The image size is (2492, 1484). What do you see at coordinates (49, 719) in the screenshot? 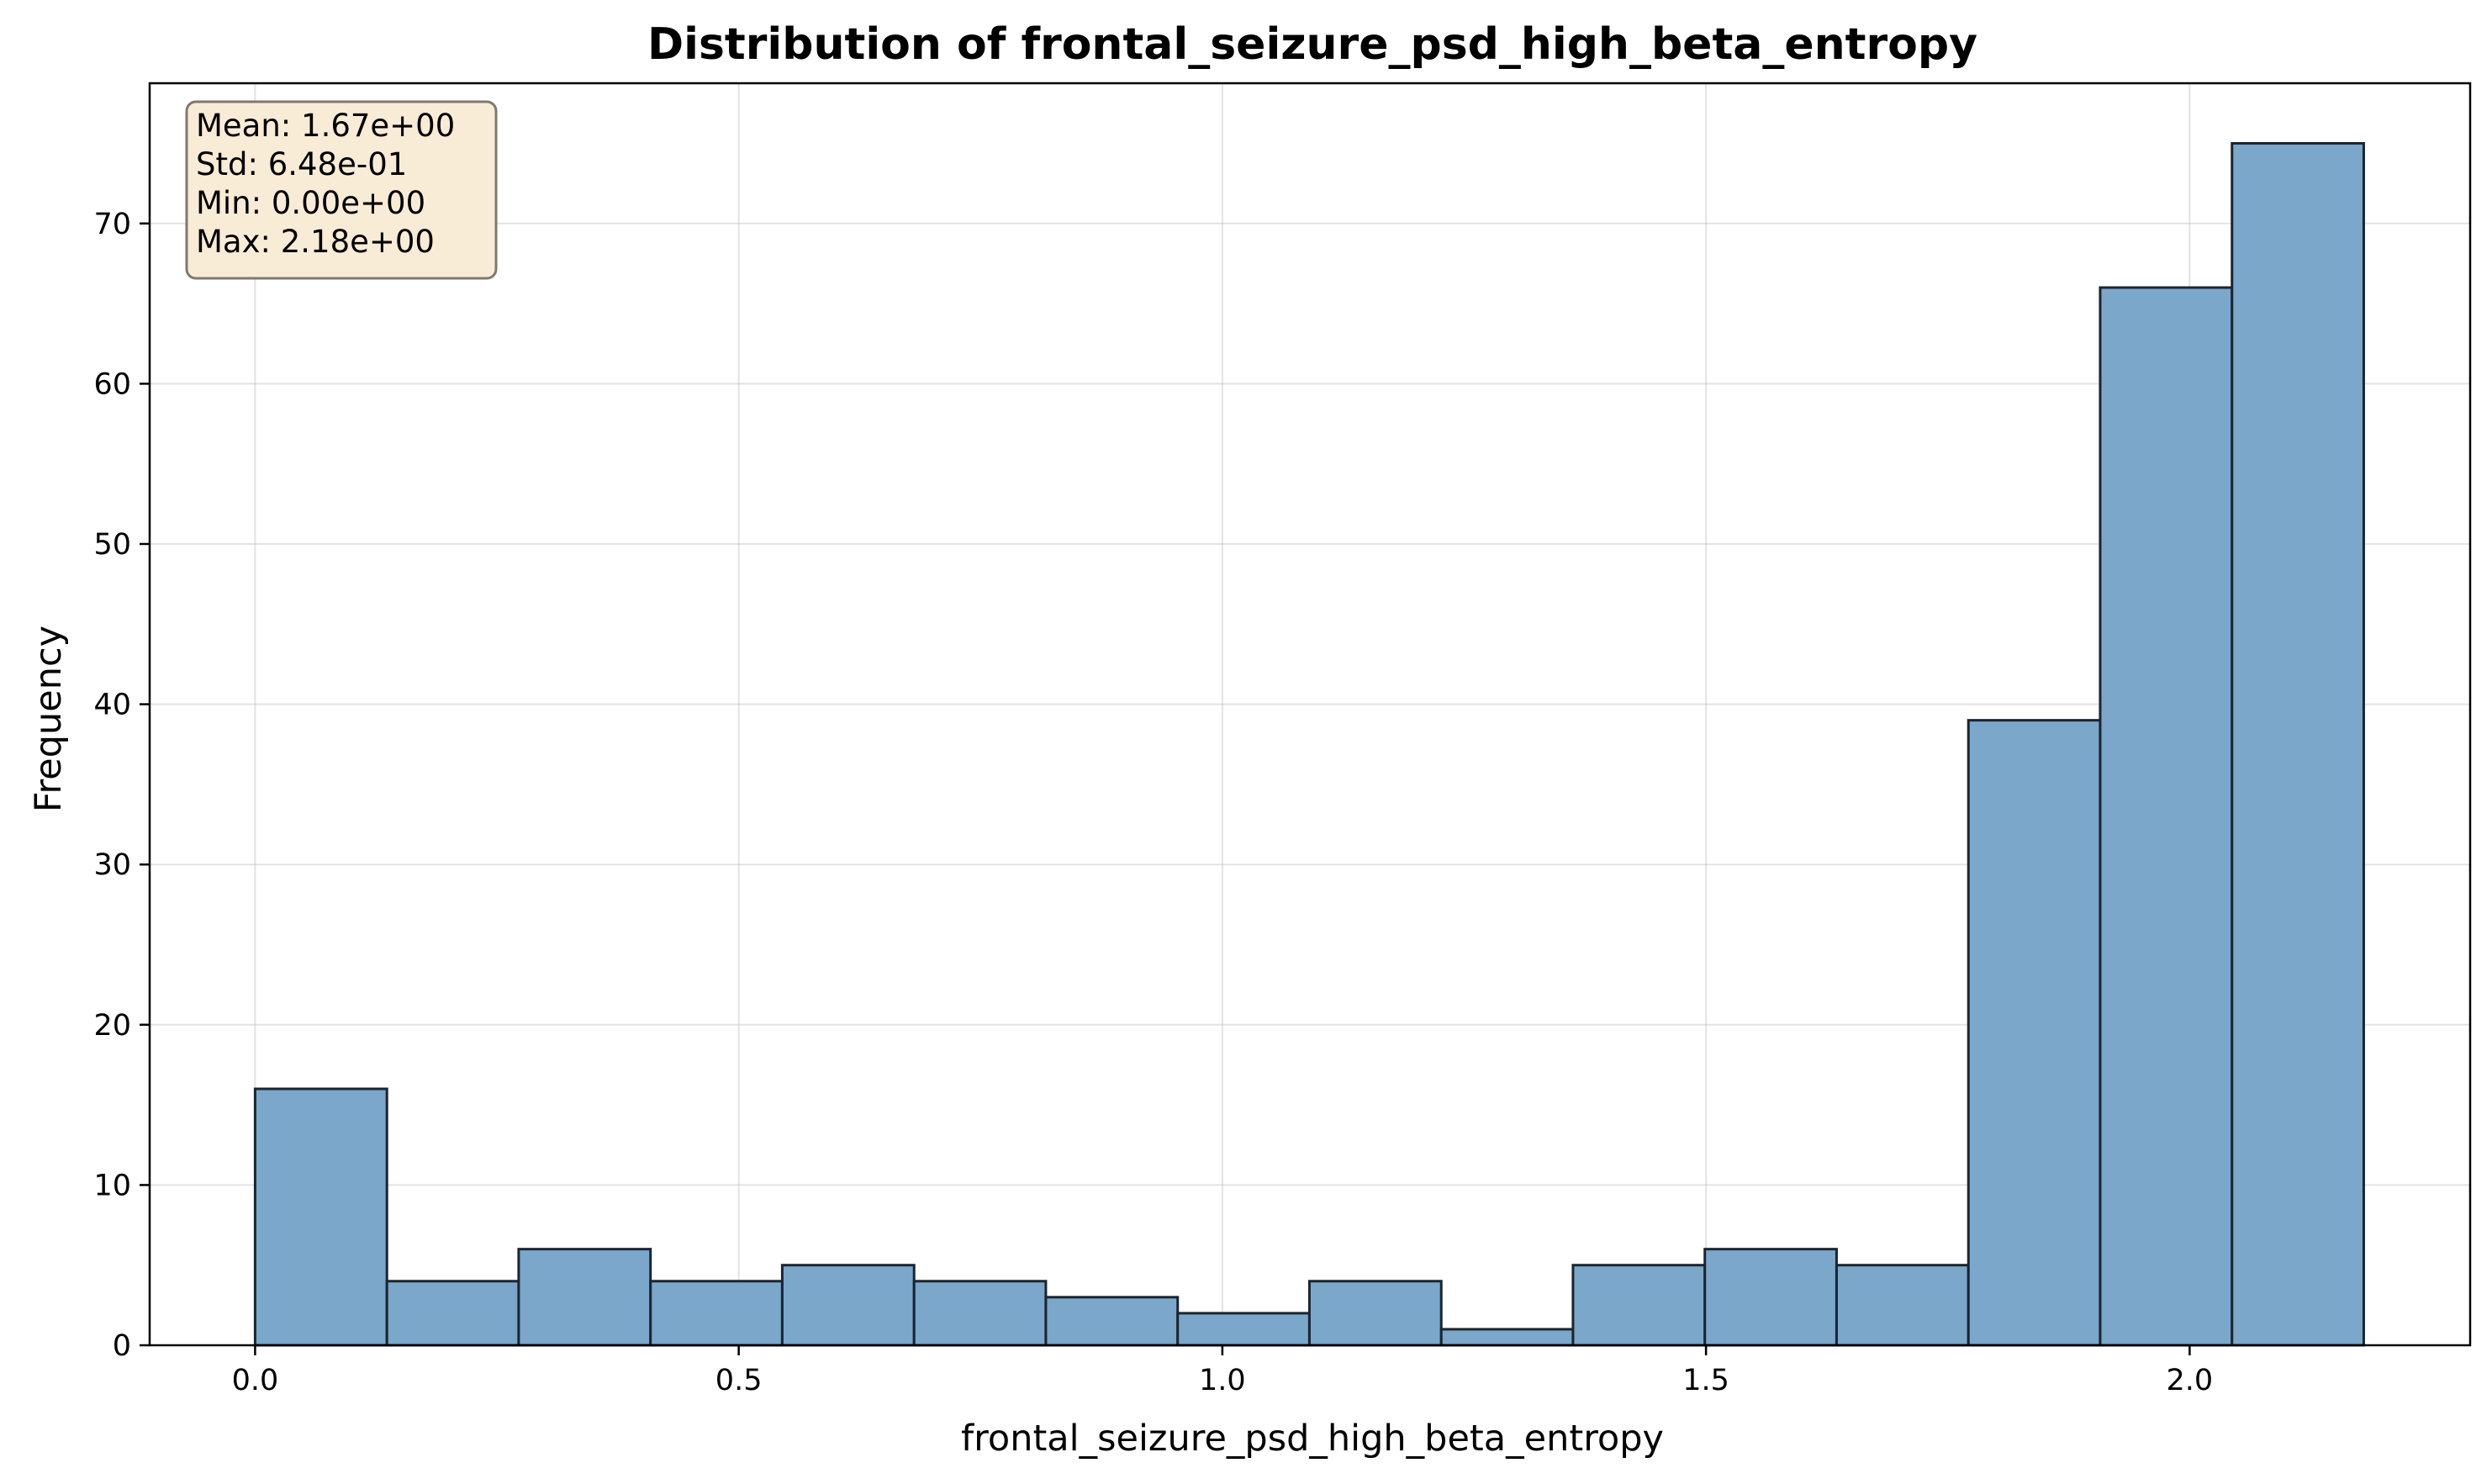
I see `y-axis-label: Frequency` at bounding box center [49, 719].